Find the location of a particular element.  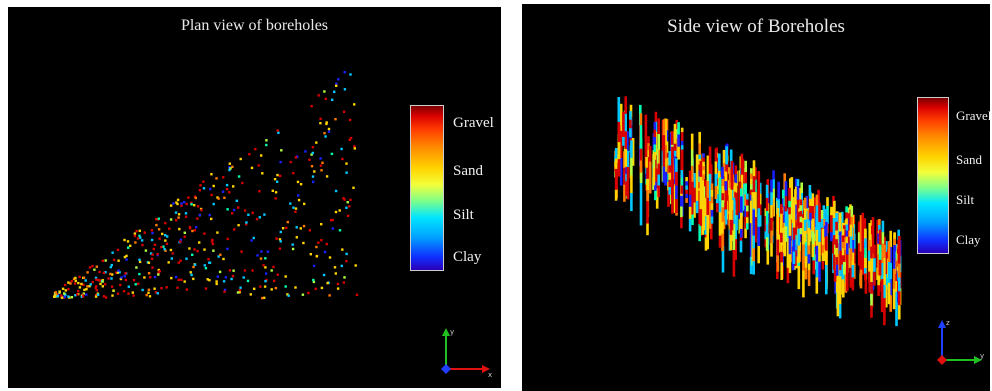

side-axis-y-label: y is located at coordinates (982, 356).